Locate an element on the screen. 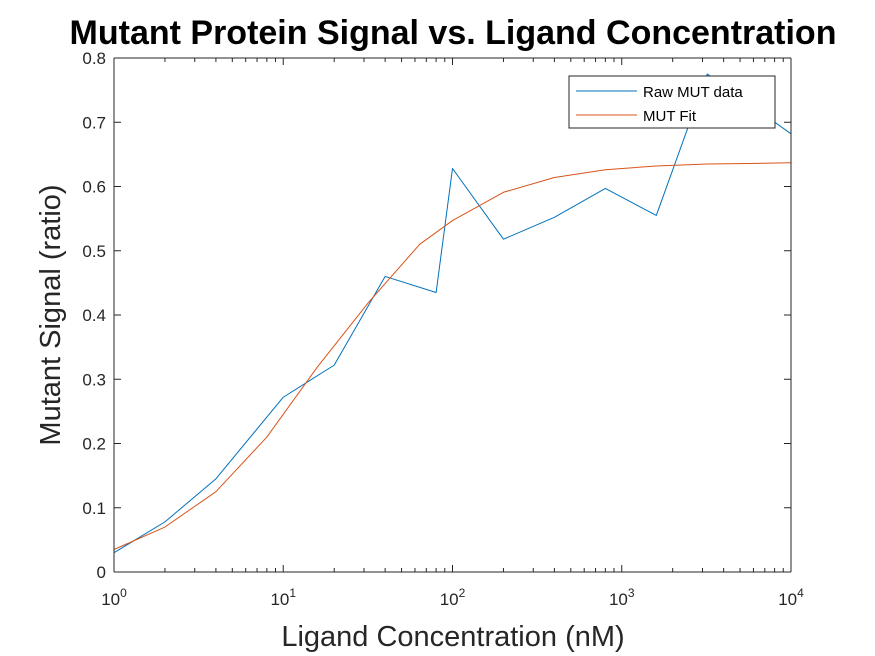  x-tick-label: 10⁰ is located at coordinates (114, 597).